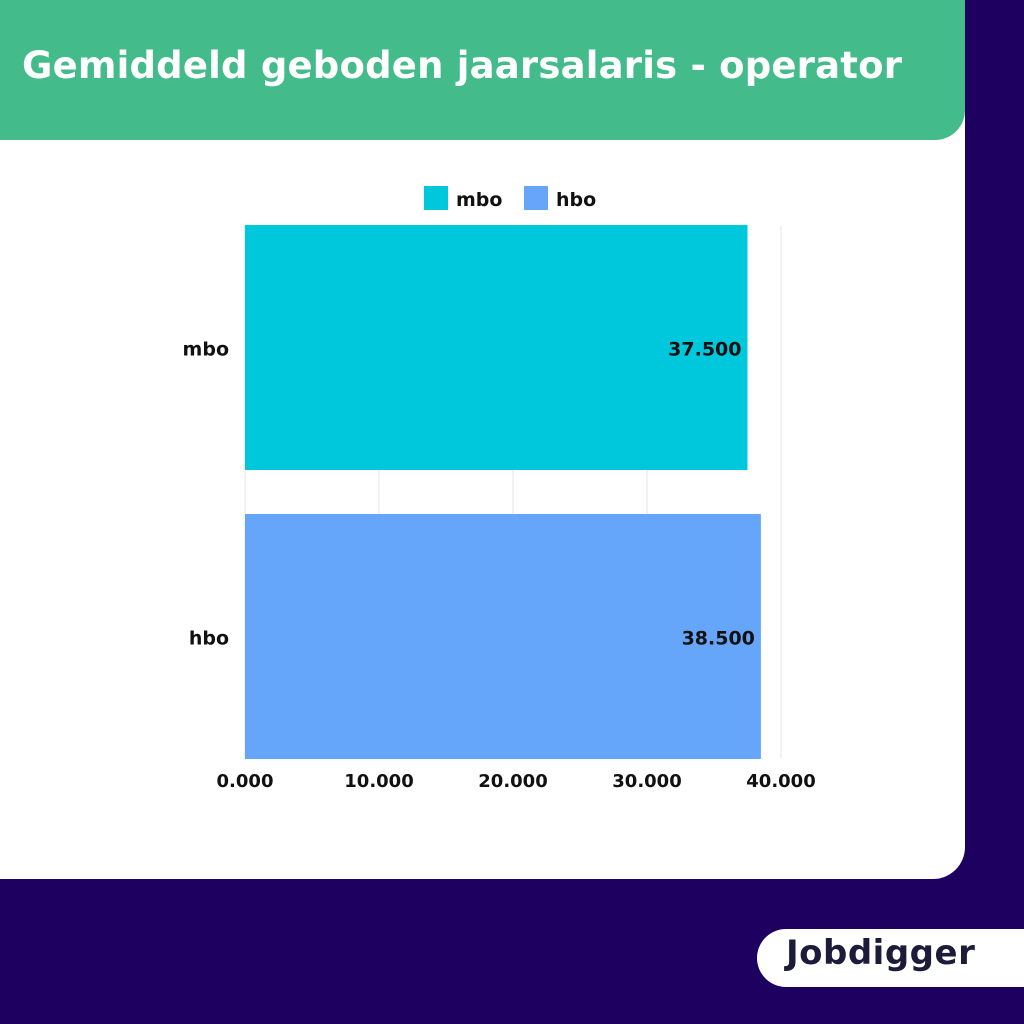  What do you see at coordinates (536, 198) in the screenshot?
I see `legend-swatch-hbo` at bounding box center [536, 198].